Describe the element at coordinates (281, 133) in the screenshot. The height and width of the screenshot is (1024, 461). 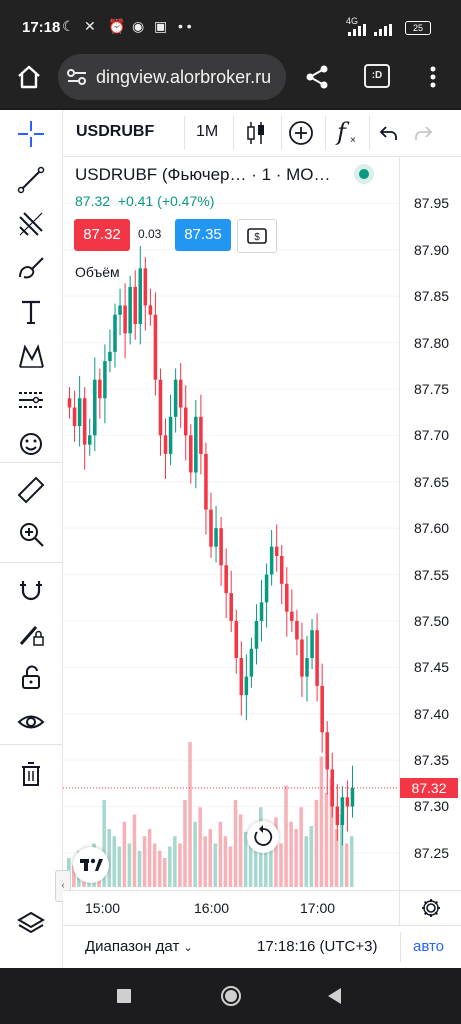
I see `header-divider` at that location.